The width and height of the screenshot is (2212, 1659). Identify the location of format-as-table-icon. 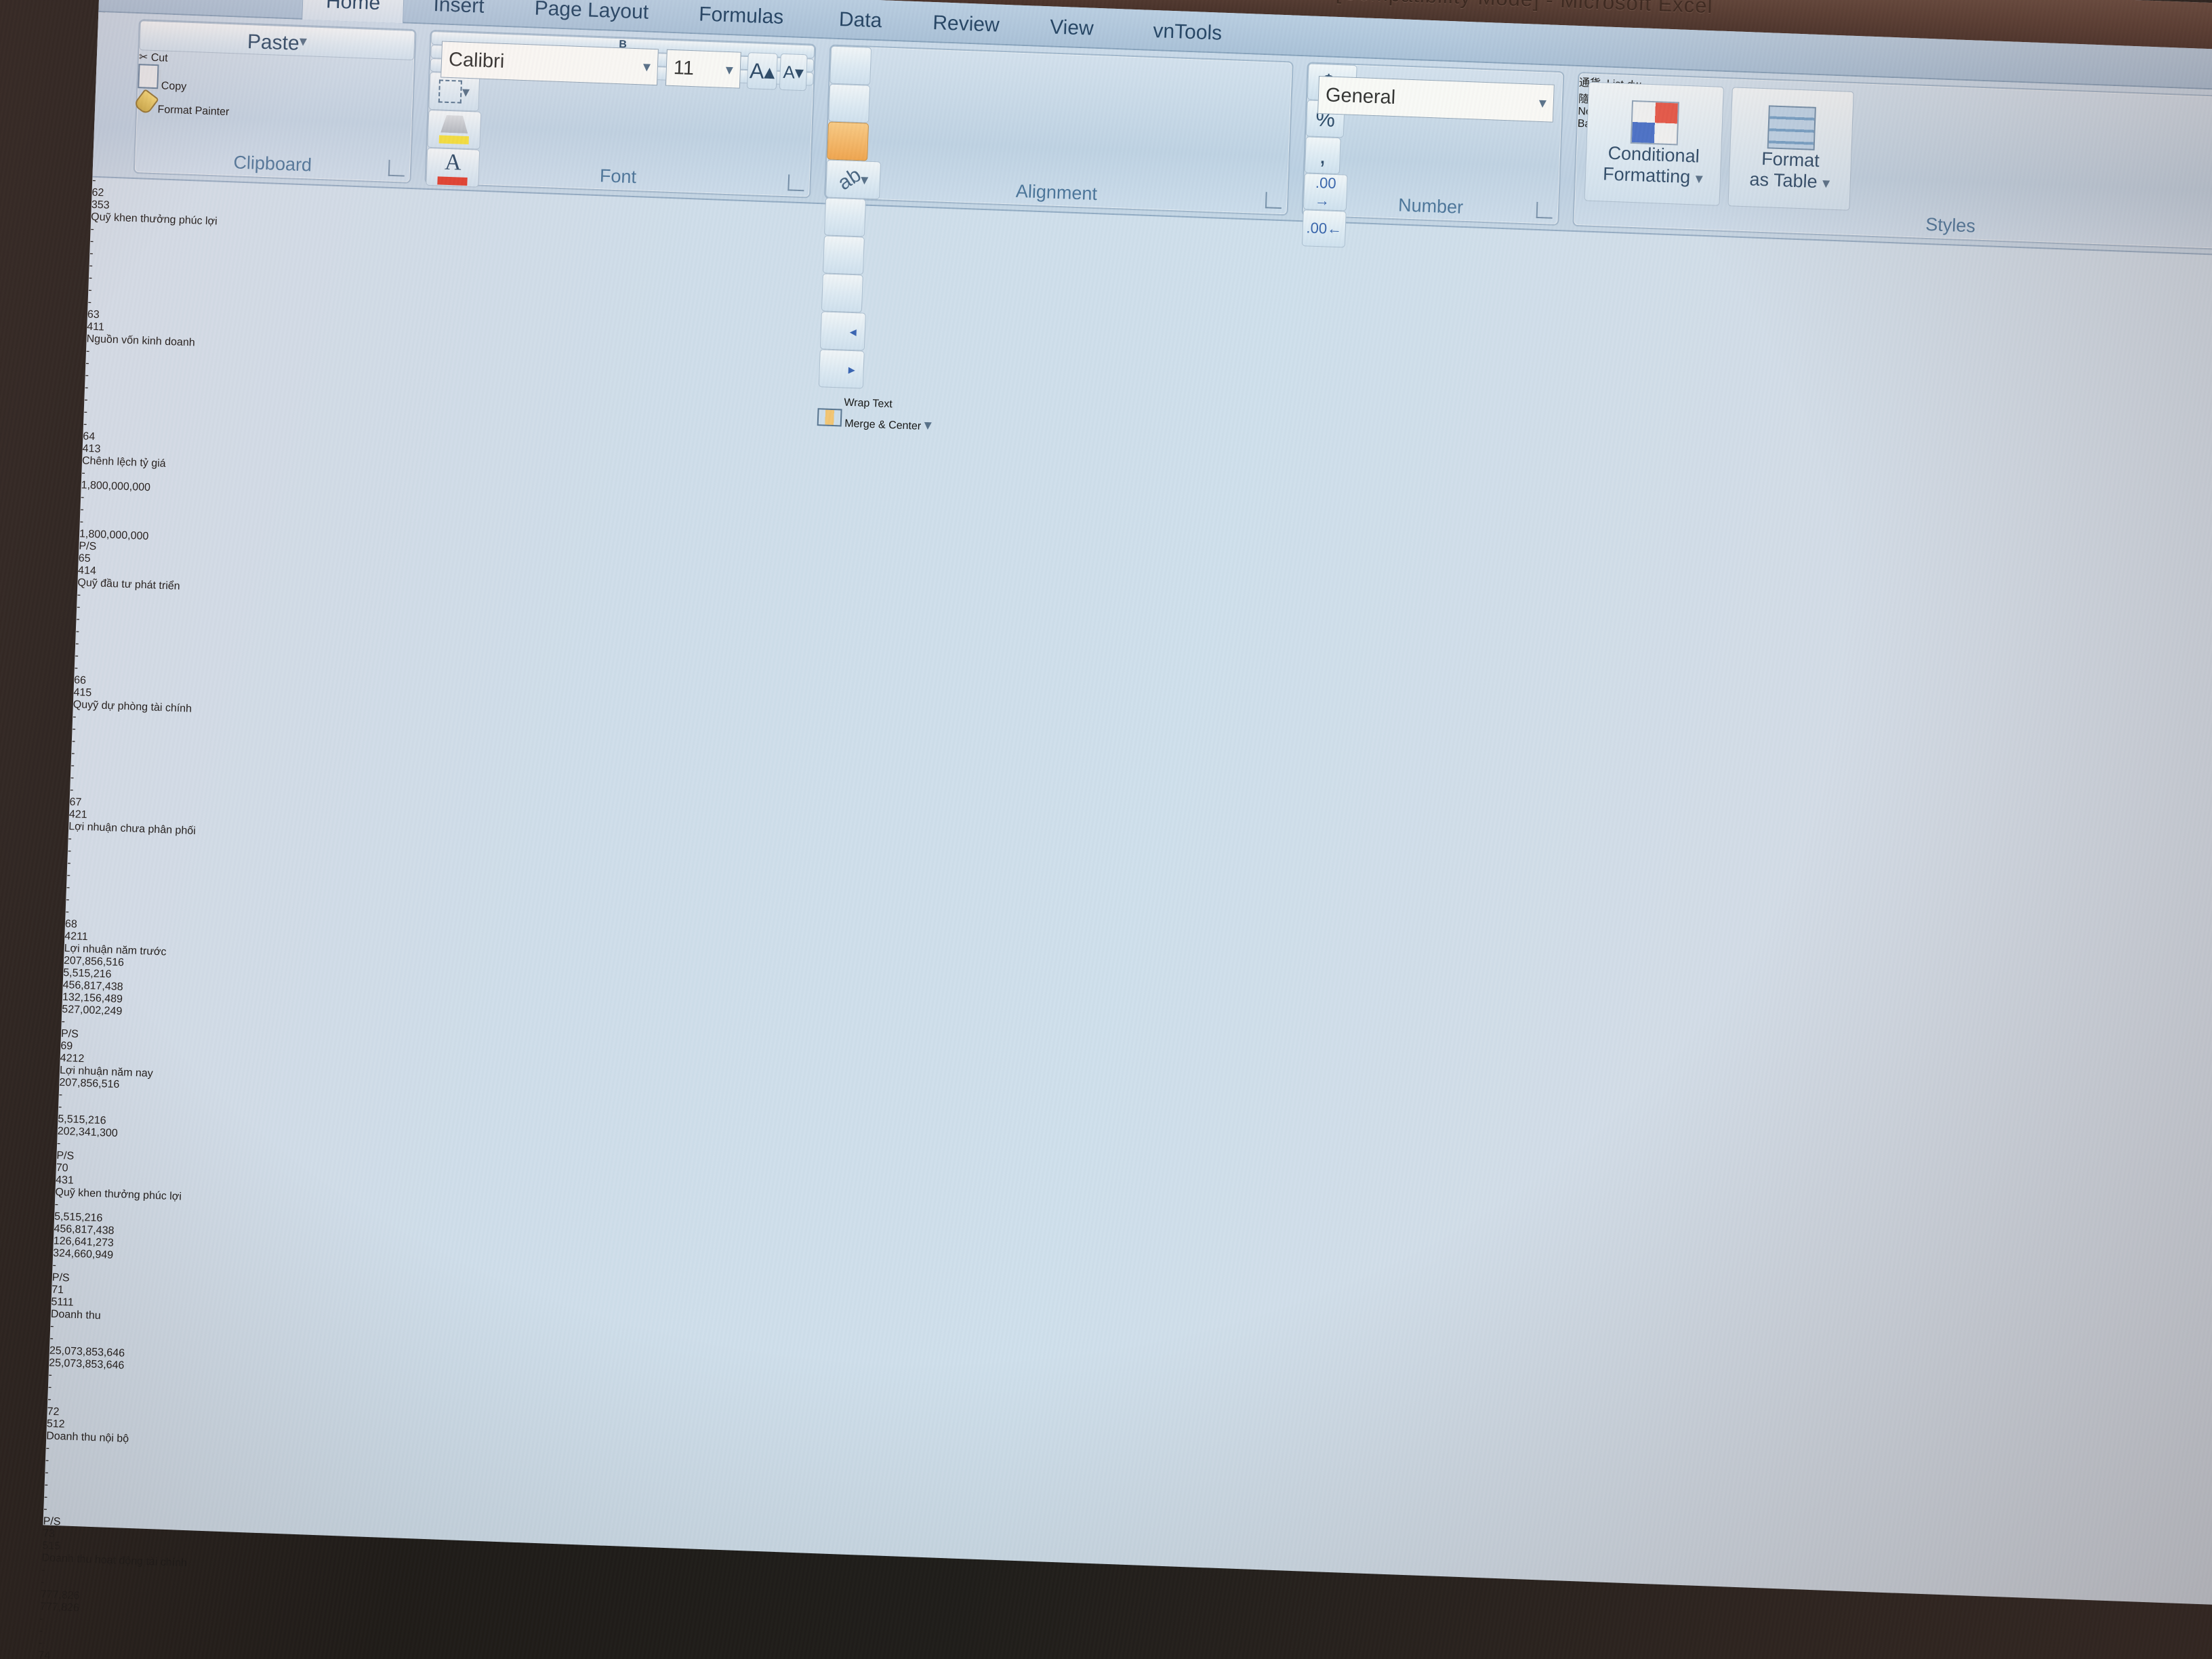
(1791, 128).